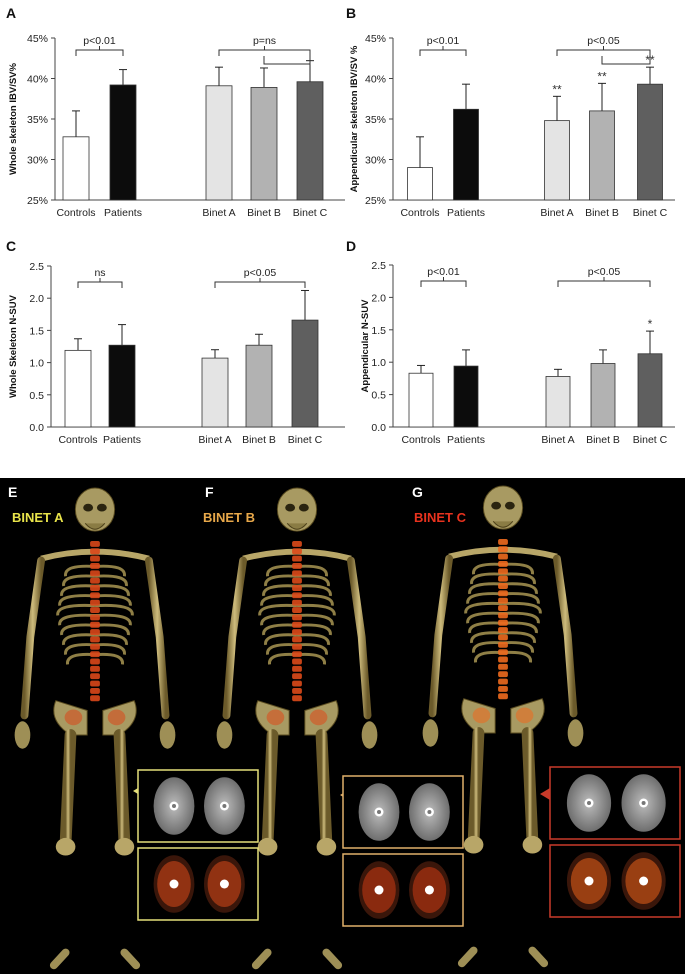  What do you see at coordinates (602, 213) in the screenshot?
I see `x-tick-label: Binet B` at bounding box center [602, 213].